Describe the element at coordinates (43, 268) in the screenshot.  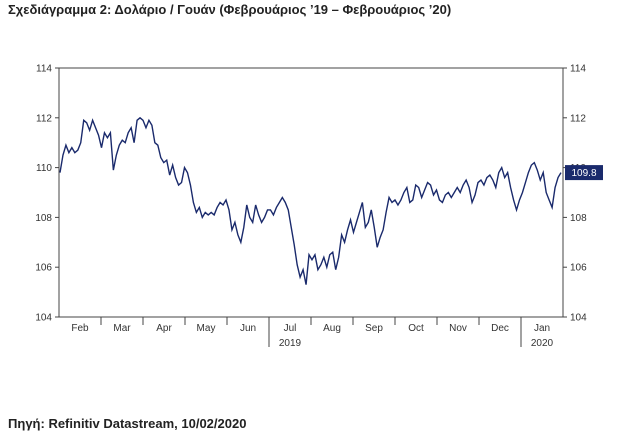
I see `y-tick-label-left: 106` at that location.